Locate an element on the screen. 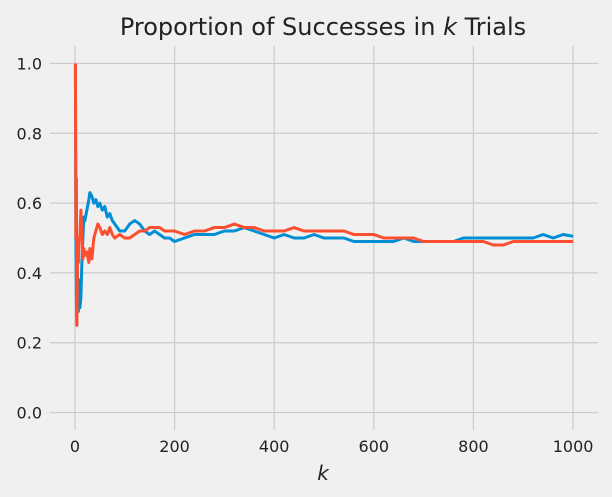 The image size is (612, 497). y-tick-label: 1.0 is located at coordinates (29, 63).